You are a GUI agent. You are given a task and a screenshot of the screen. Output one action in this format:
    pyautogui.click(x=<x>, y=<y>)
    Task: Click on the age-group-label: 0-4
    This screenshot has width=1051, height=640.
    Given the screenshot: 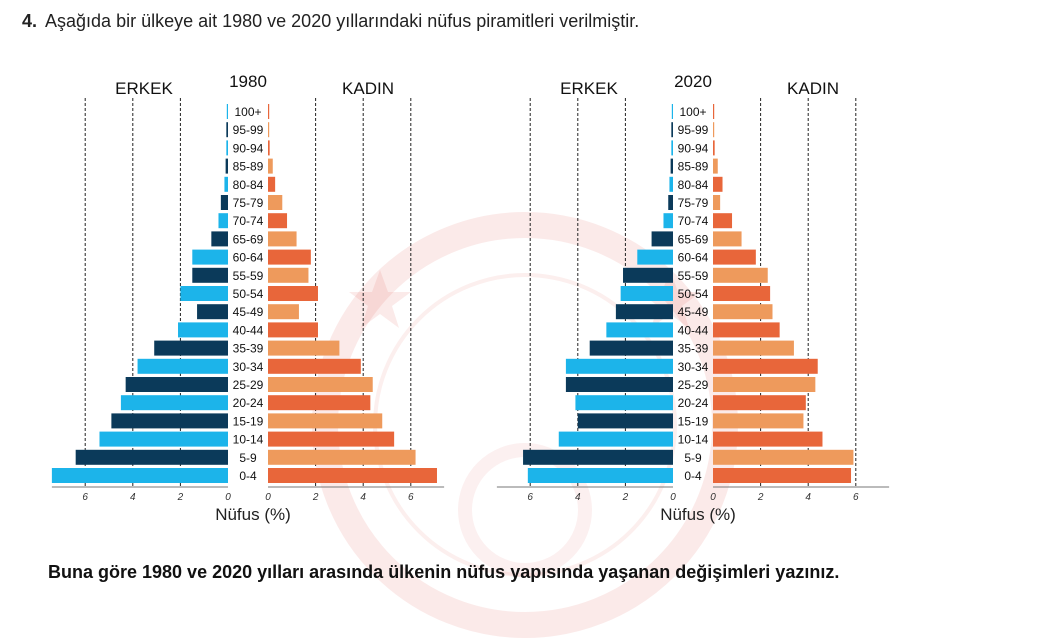 What is the action you would take?
    pyautogui.click(x=248, y=476)
    